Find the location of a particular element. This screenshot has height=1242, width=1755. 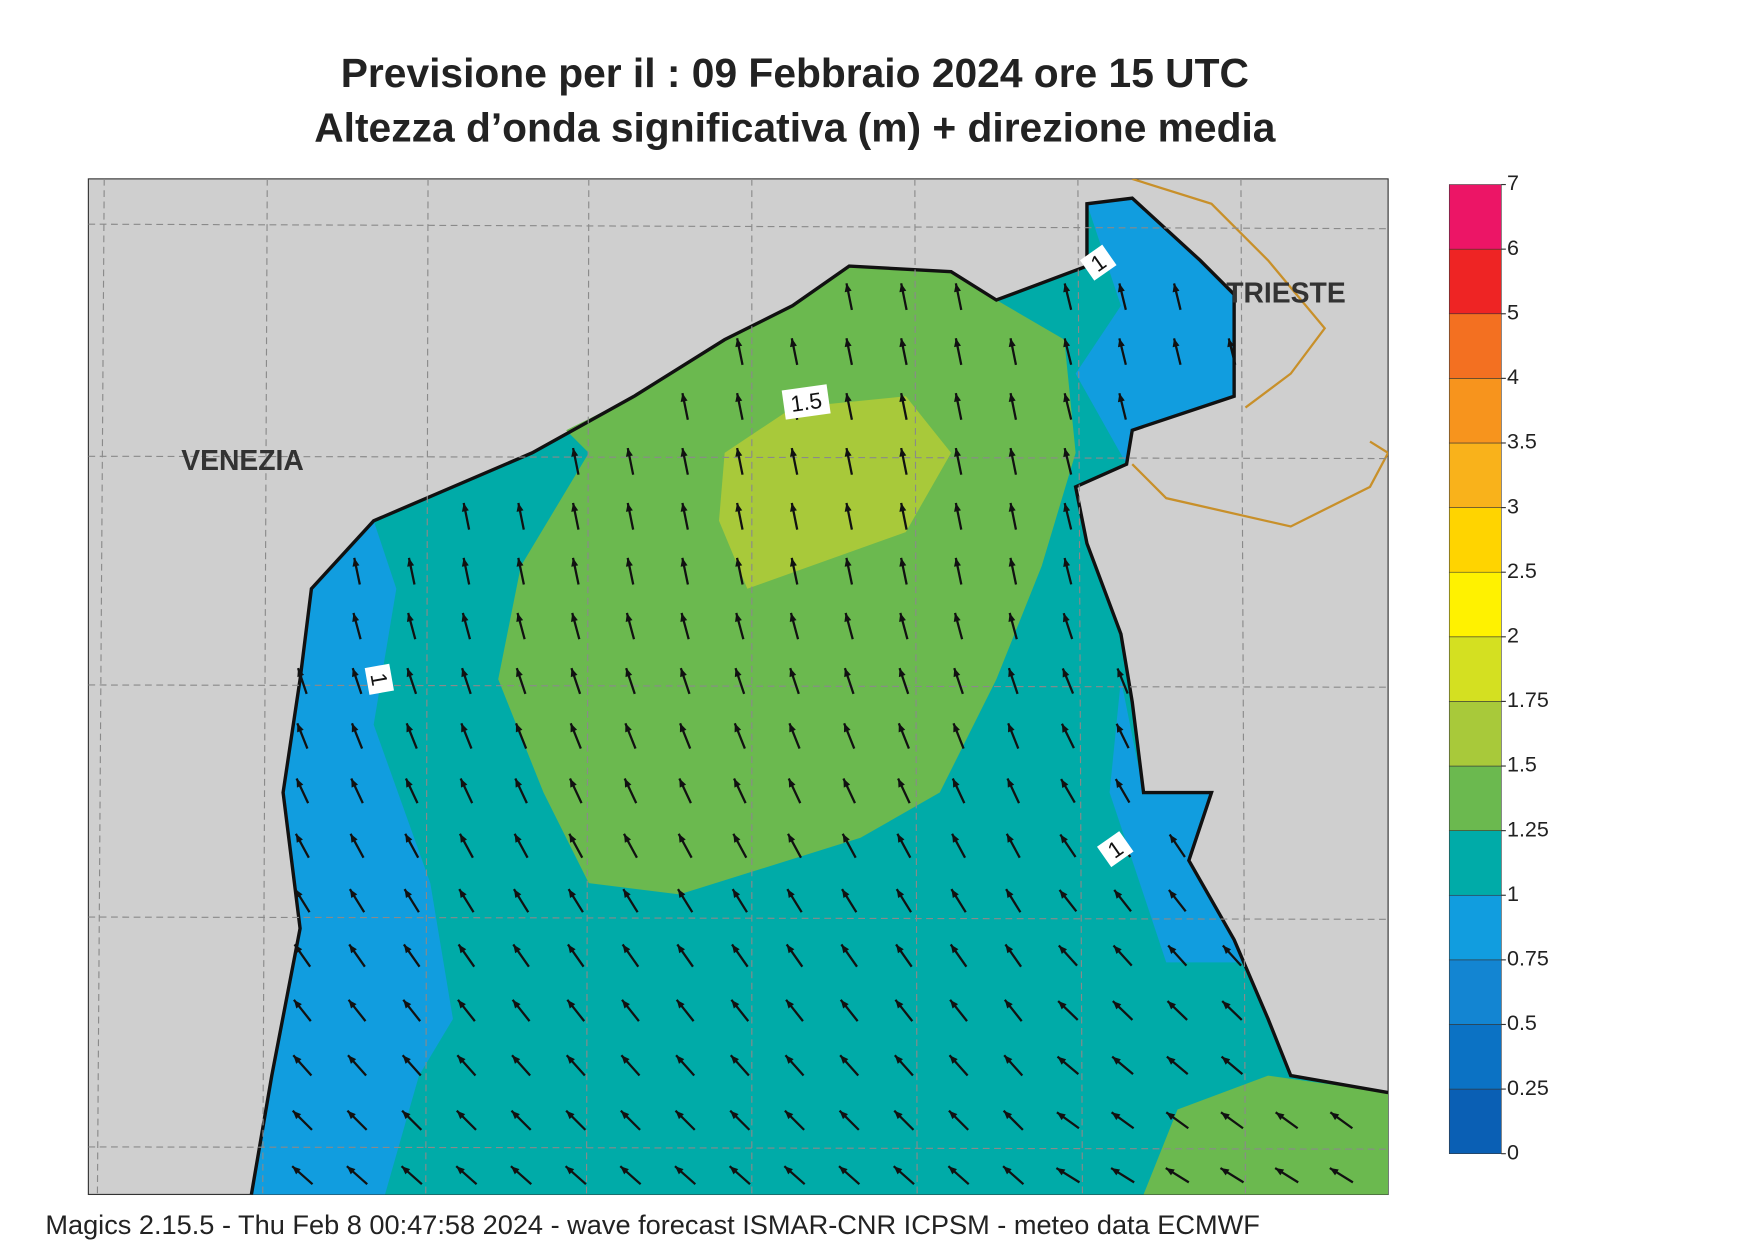

colorbar-label: 3.5 is located at coordinates (1522, 442).